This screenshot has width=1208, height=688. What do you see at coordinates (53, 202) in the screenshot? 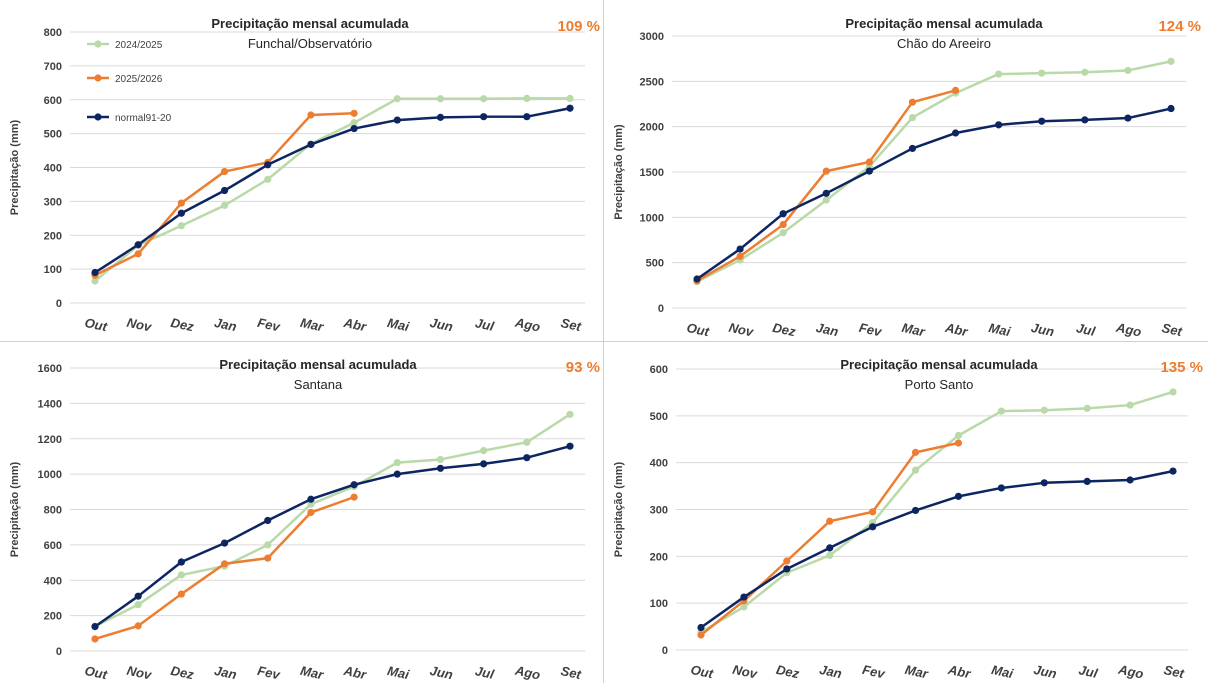
I see `y-tick-label: 300` at bounding box center [53, 202].